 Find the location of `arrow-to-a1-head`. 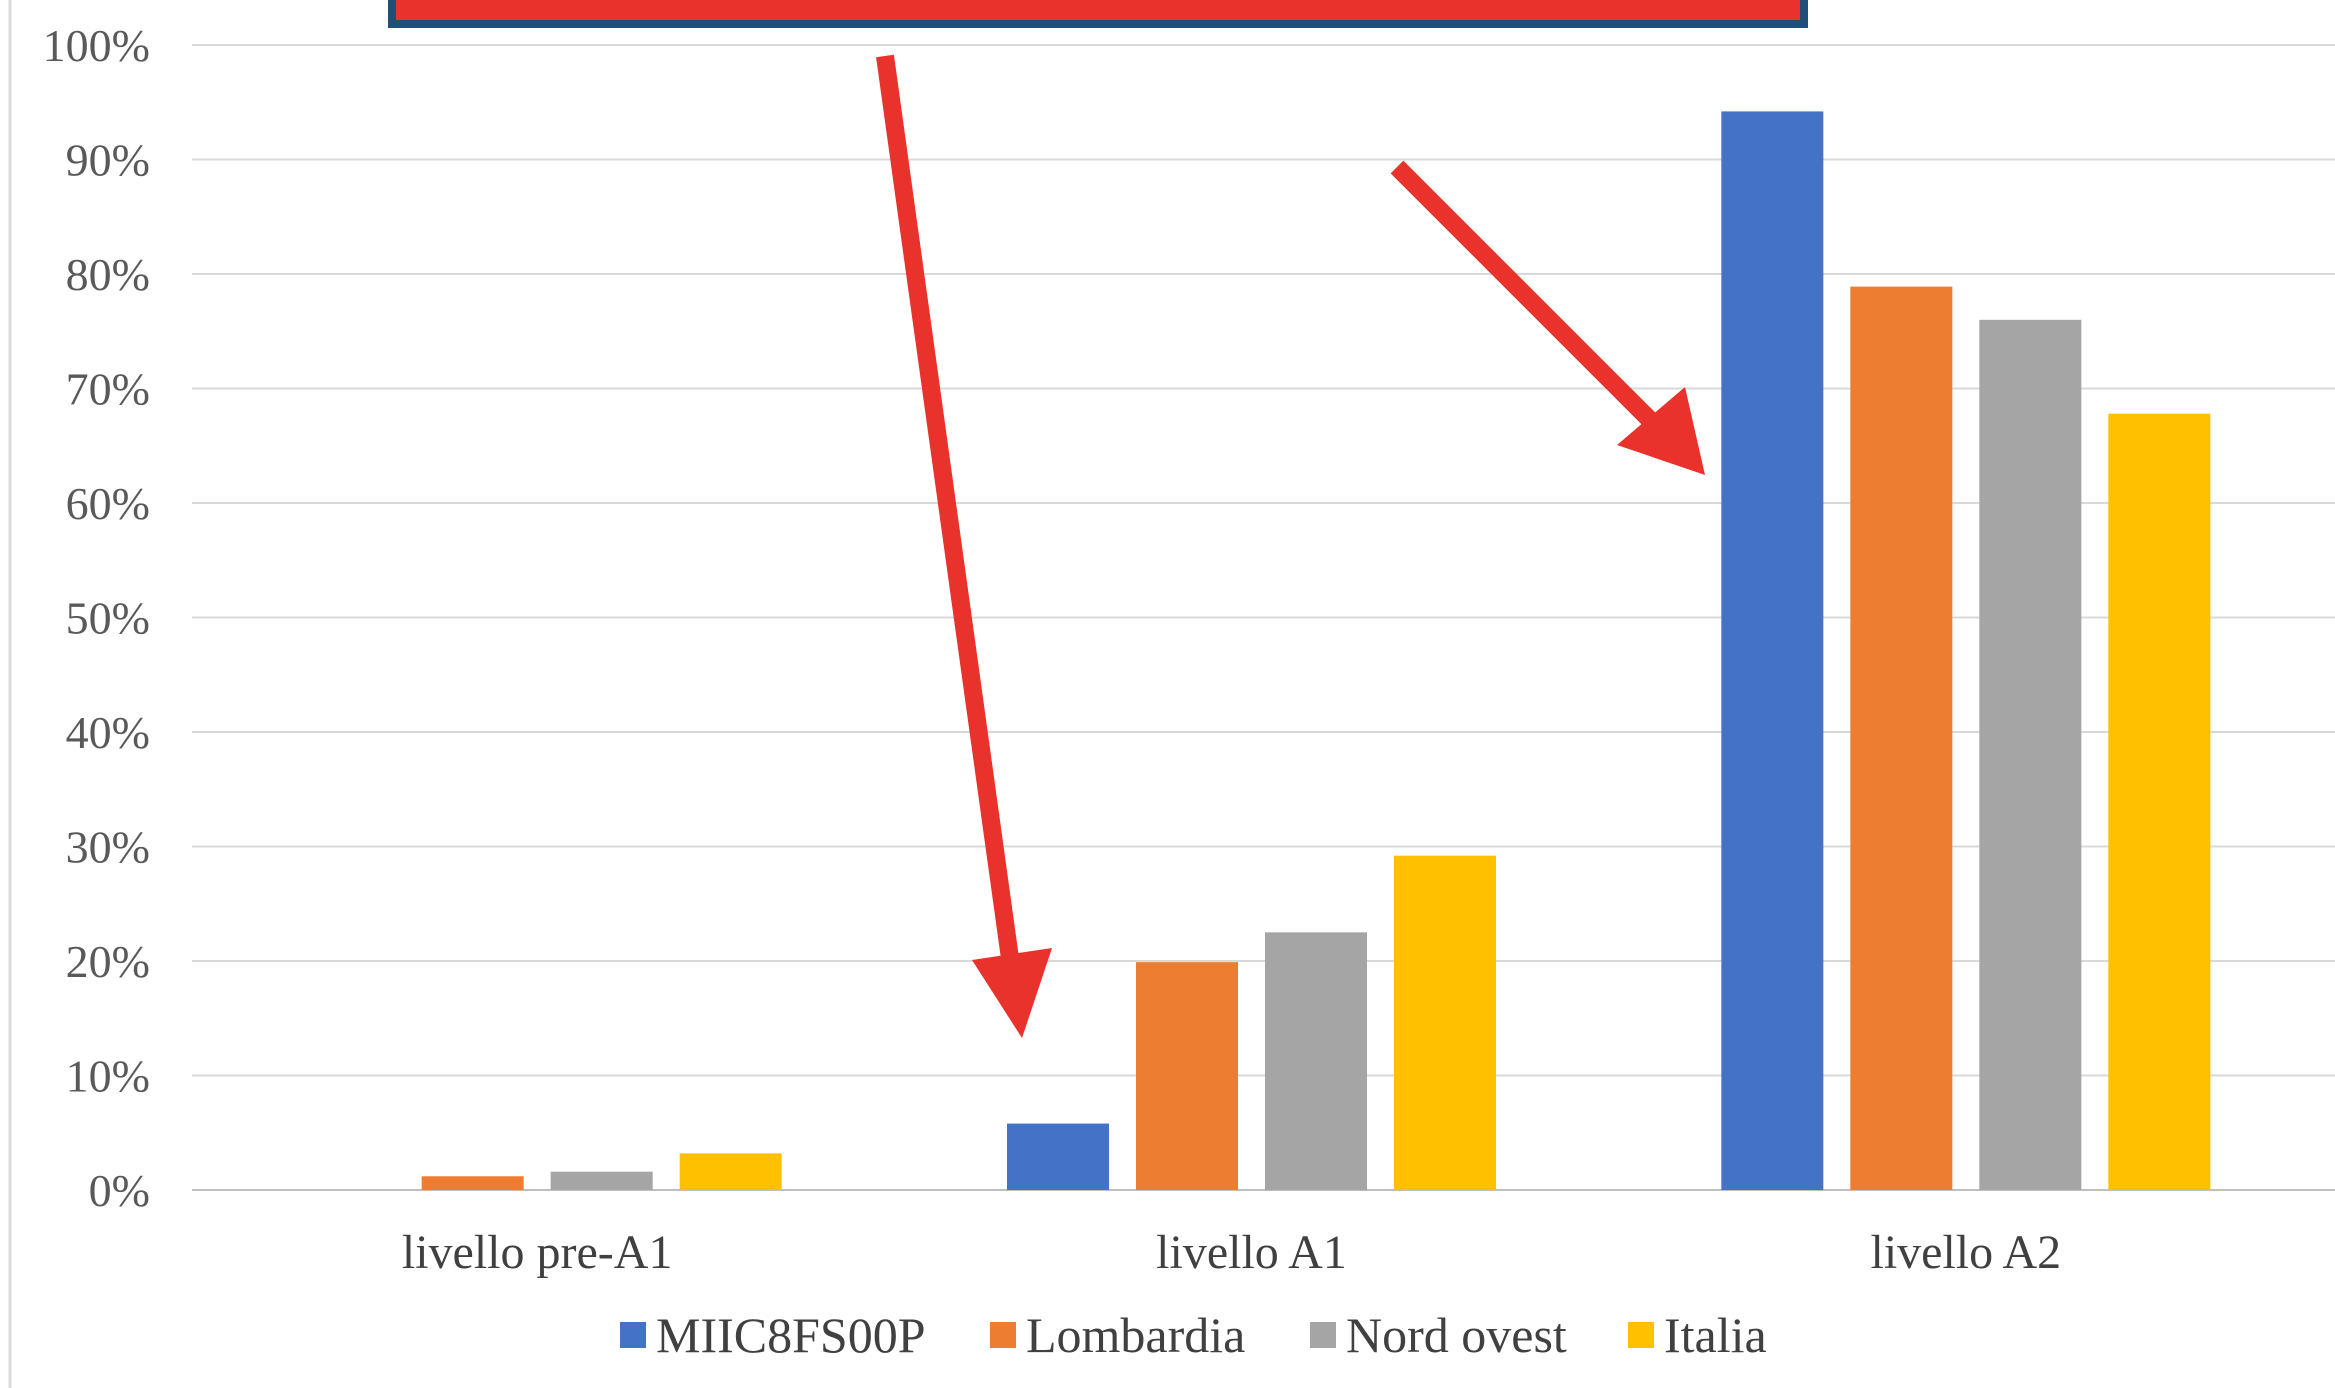

arrow-to-a1-head is located at coordinates (1012, 993).